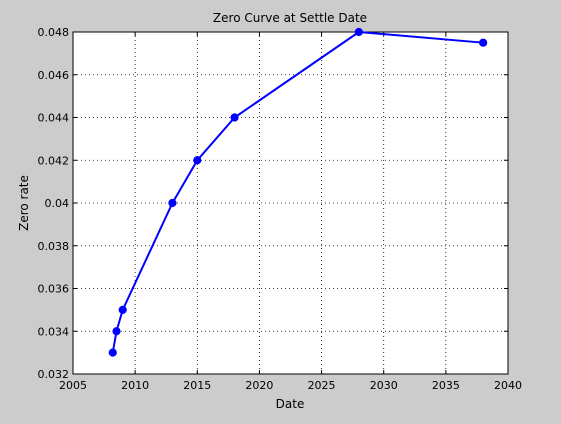  What do you see at coordinates (259, 385) in the screenshot?
I see `x-tick-label: 2020` at bounding box center [259, 385].